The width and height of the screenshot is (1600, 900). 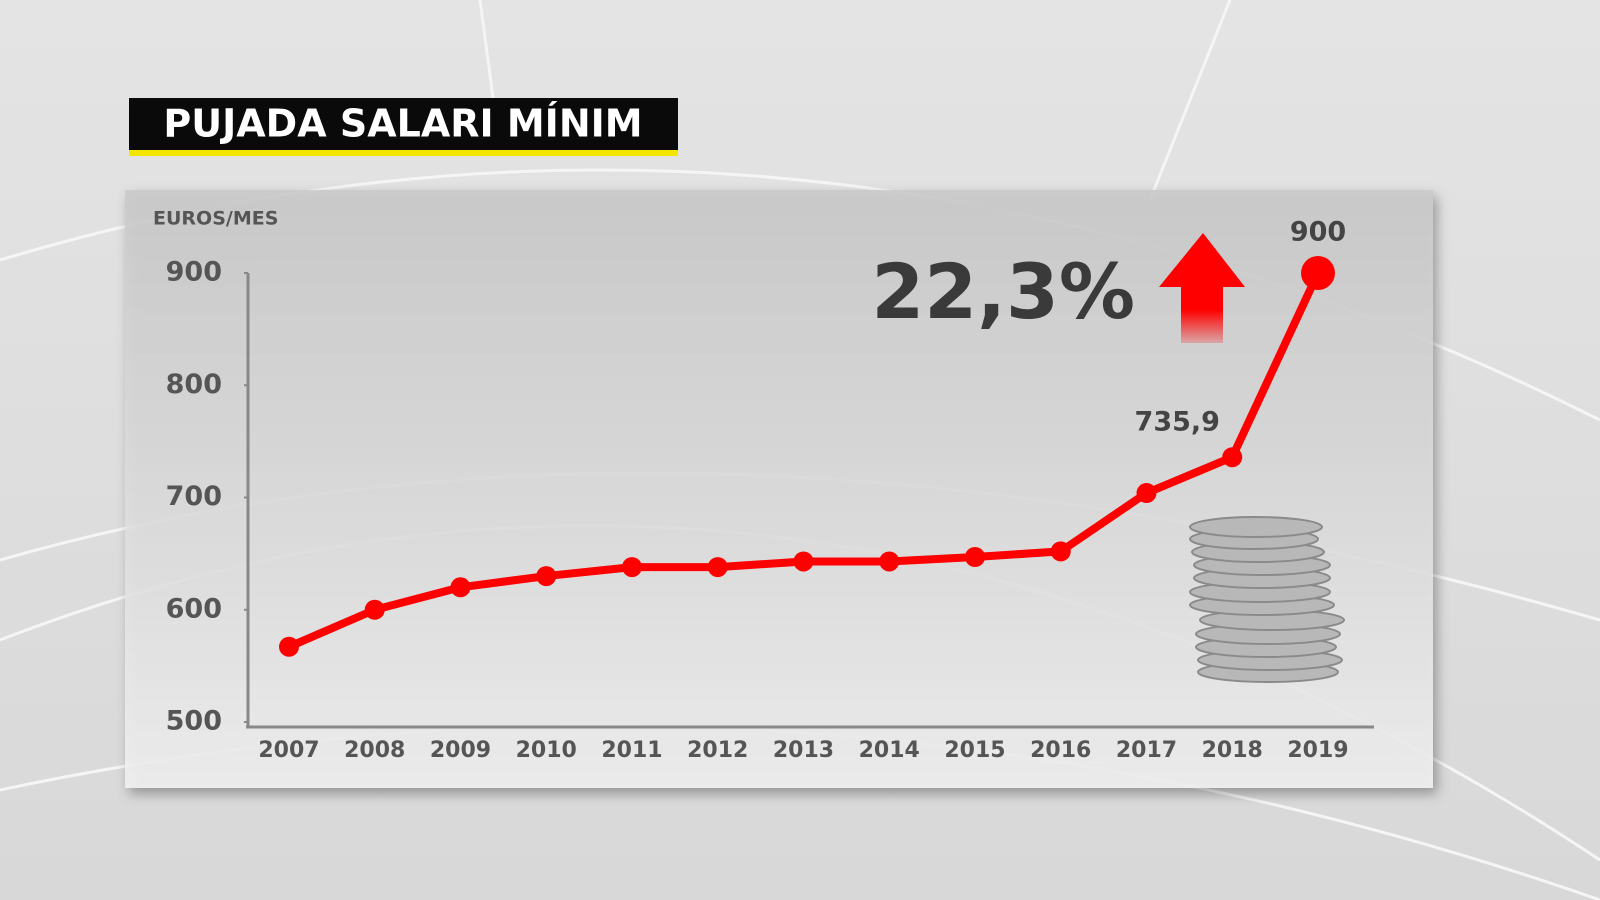 I want to click on x-tick-label: 2017, so click(x=1146, y=750).